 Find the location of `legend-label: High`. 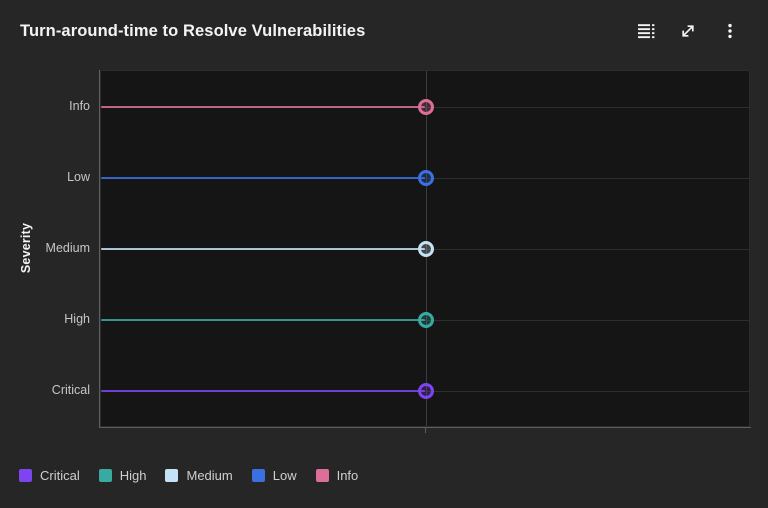

legend-label: High is located at coordinates (133, 475).